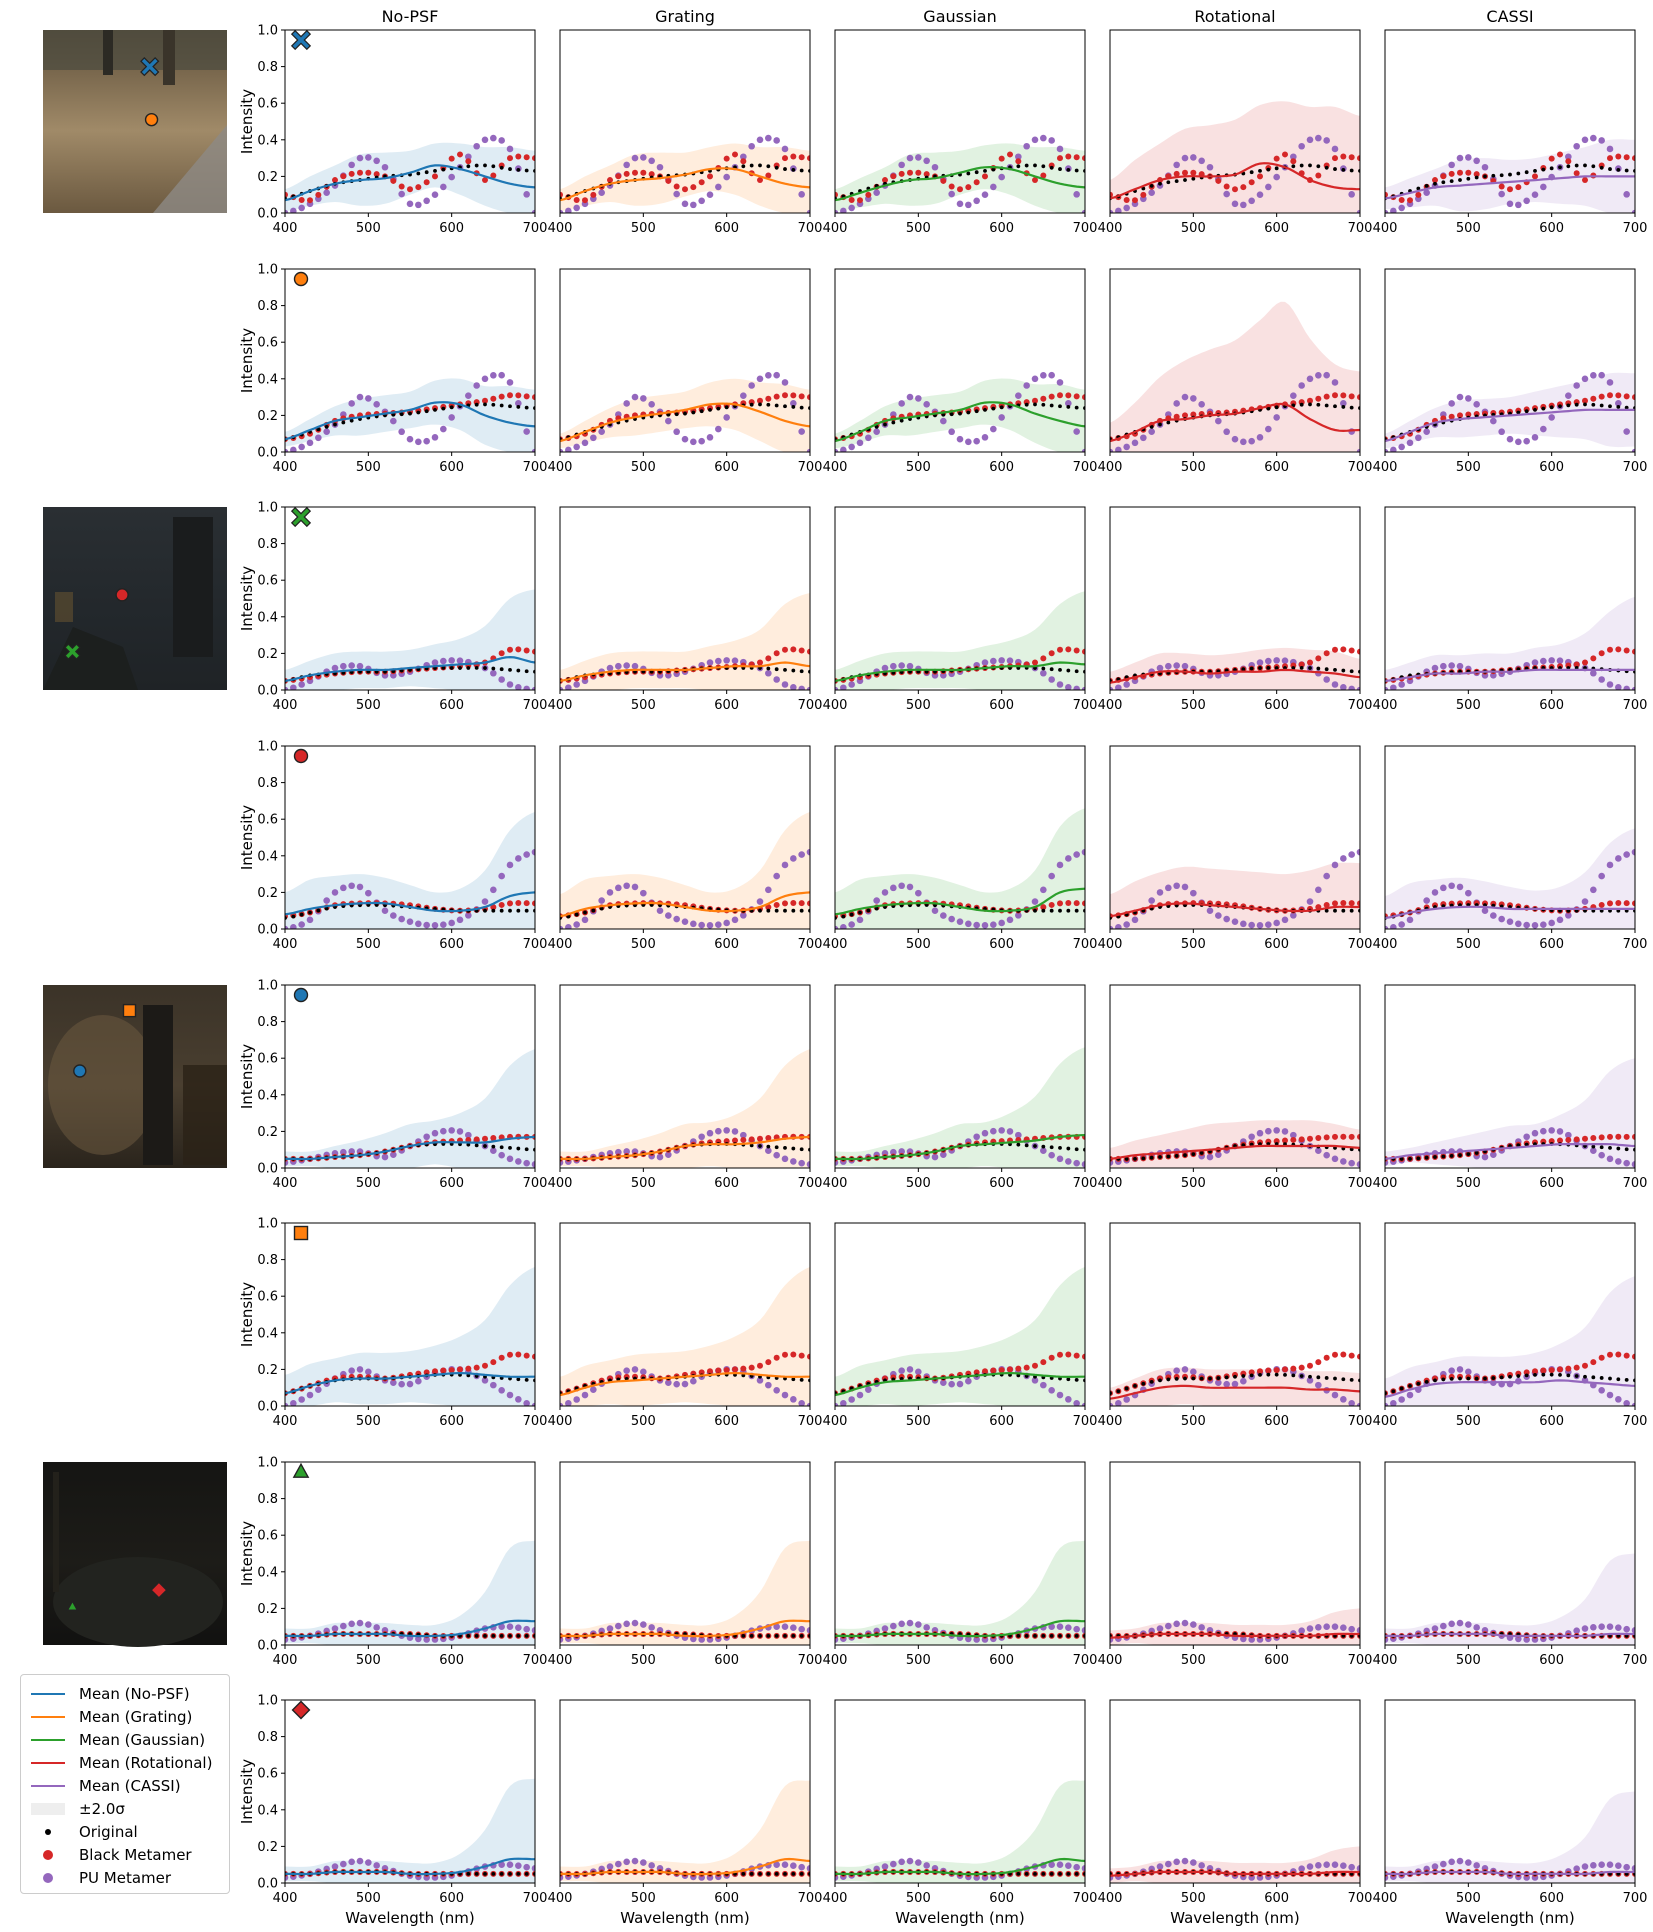 Image resolution: width=1653 pixels, height=1932 pixels. Describe the element at coordinates (685, 178) in the screenshot. I see `sigma-band` at that location.